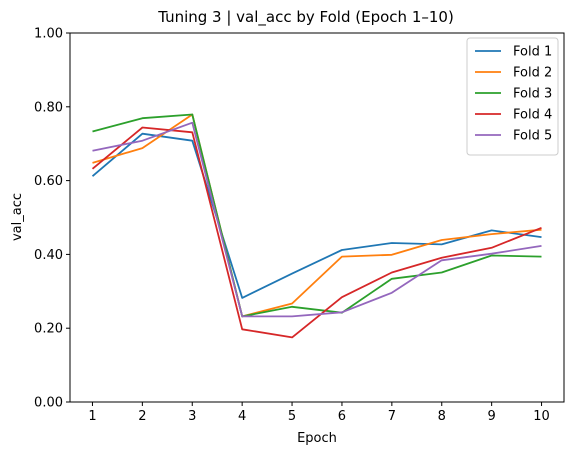  I want to click on y-axis: 0.00 0.20 0.40 0.60 0.80 1.00, so click(52, 219).